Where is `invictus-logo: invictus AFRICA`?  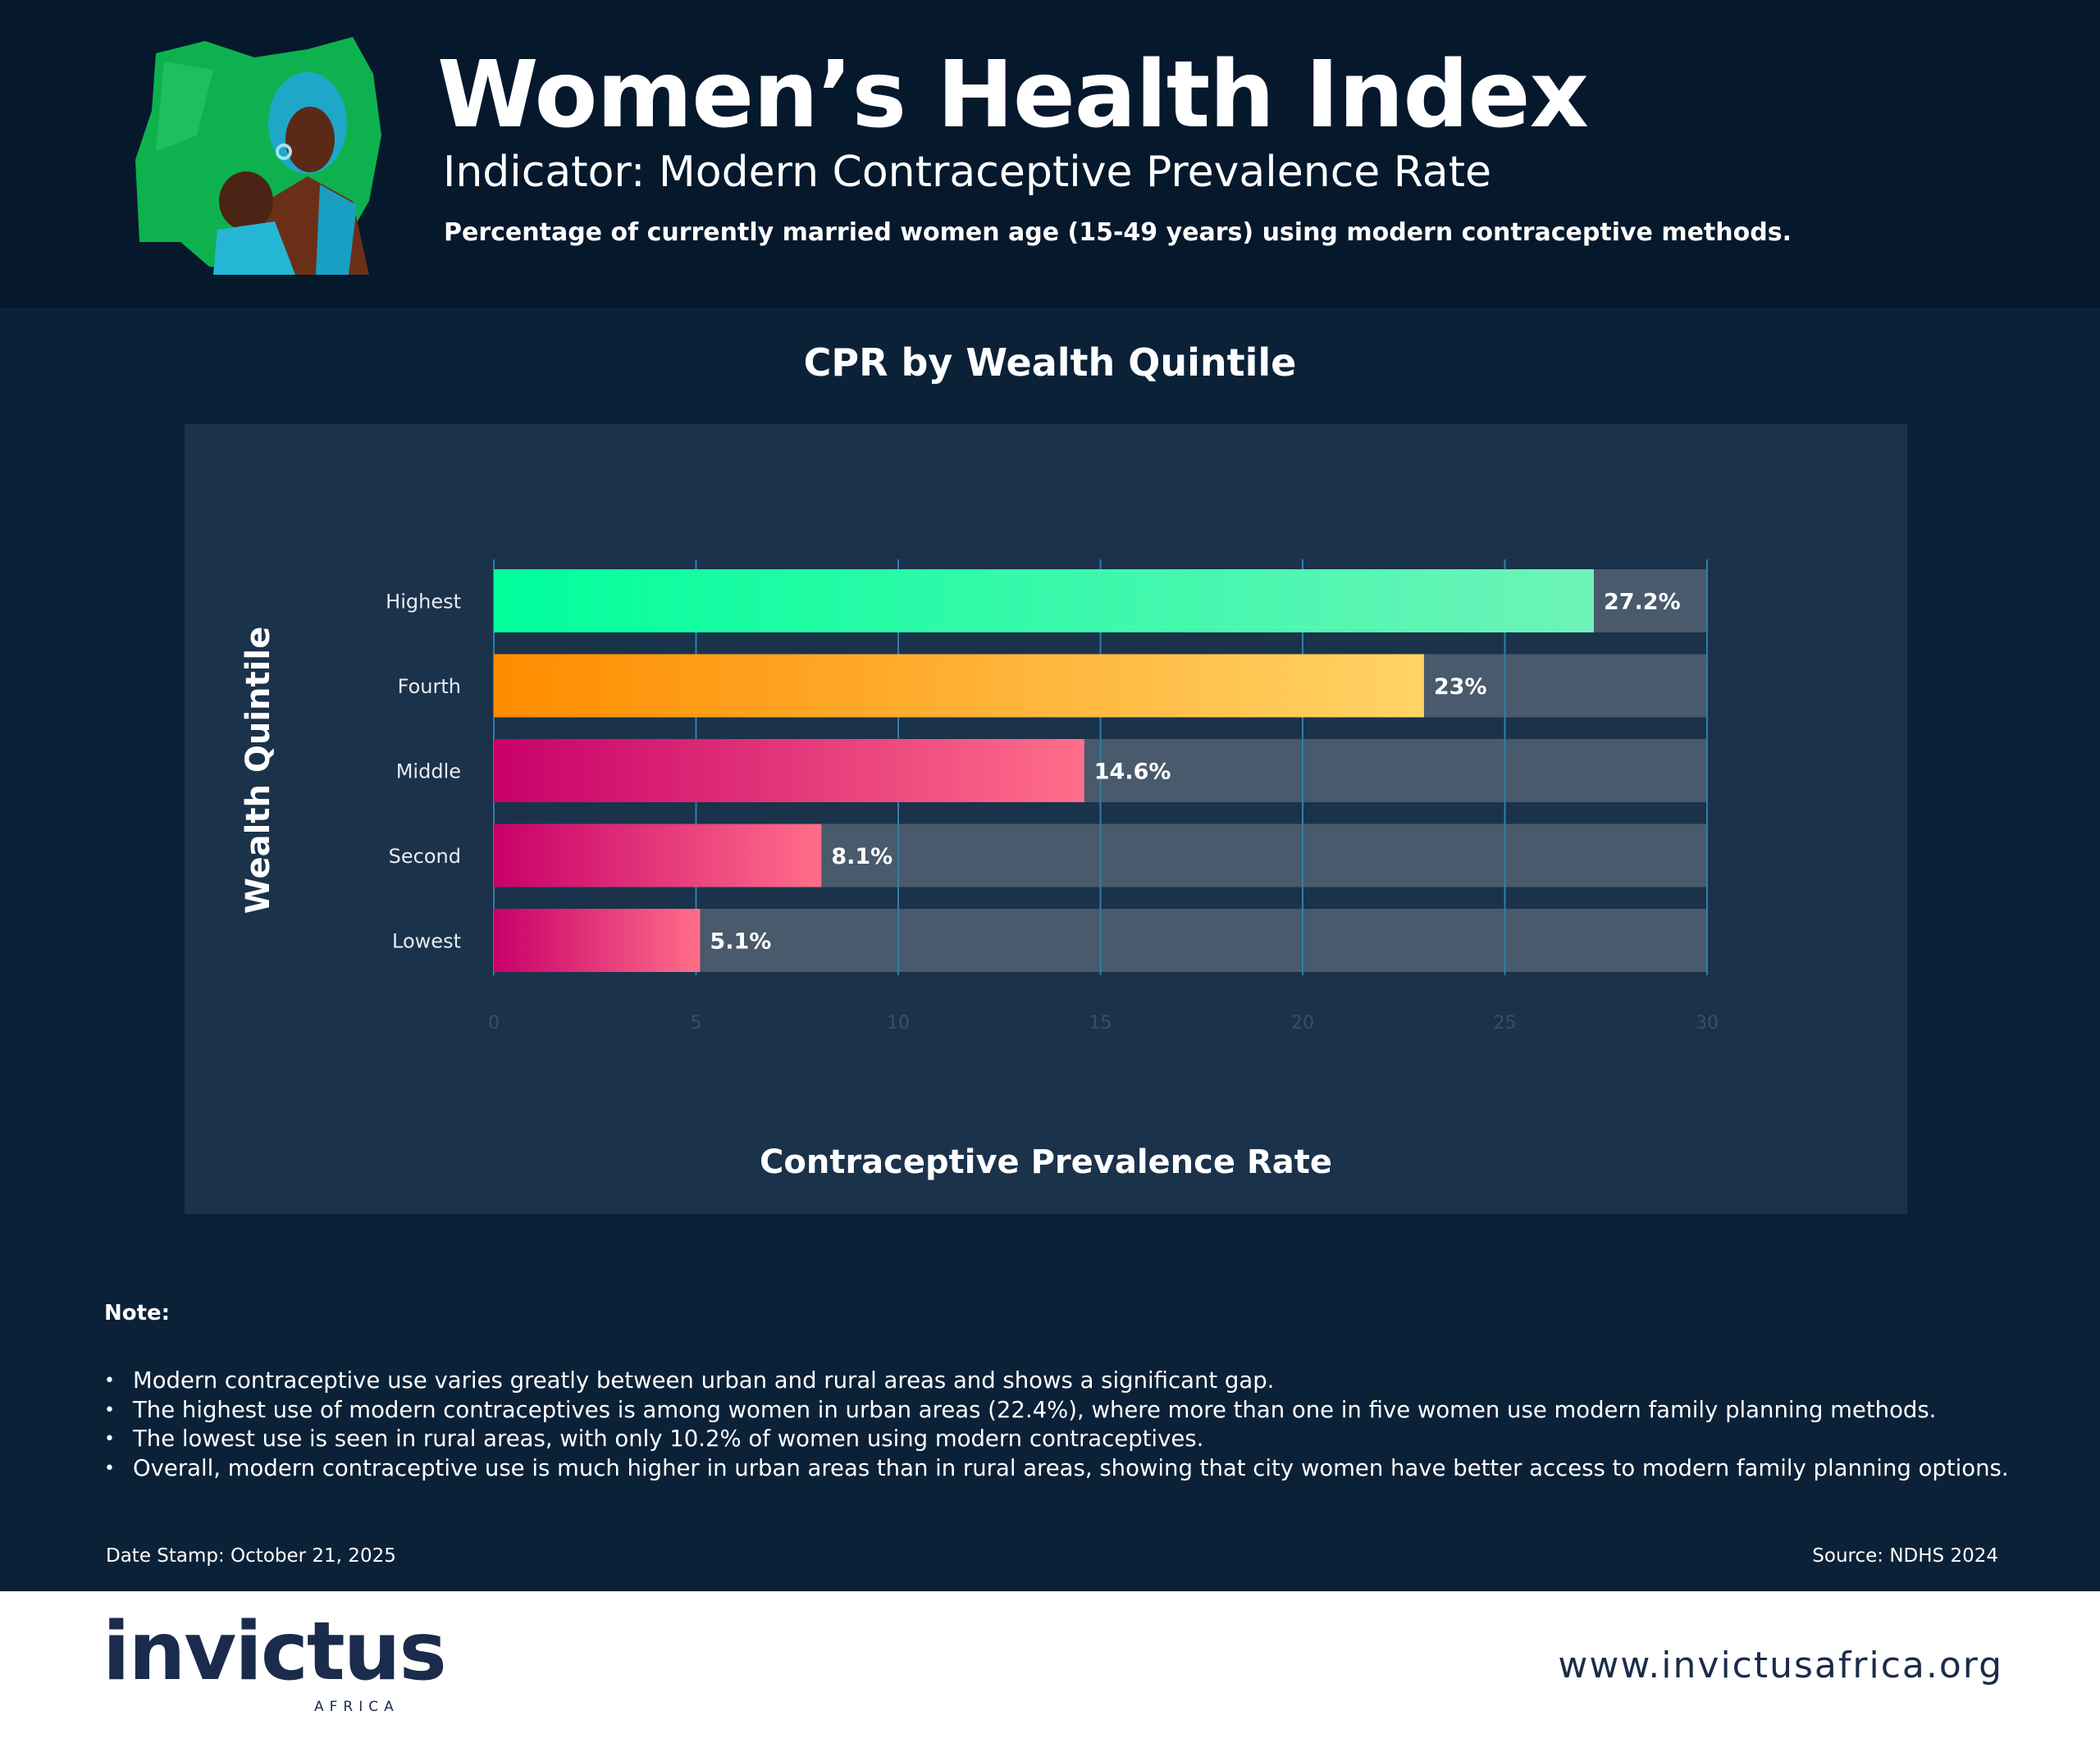 invictus-logo: invictus AFRICA is located at coordinates (275, 1665).